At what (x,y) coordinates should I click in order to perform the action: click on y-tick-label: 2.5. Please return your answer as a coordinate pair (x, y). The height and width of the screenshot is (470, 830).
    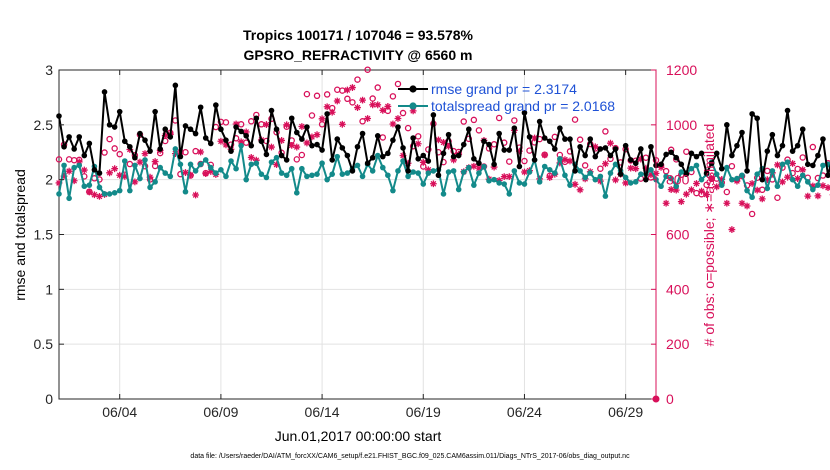
    Looking at the image, I should click on (44, 125).